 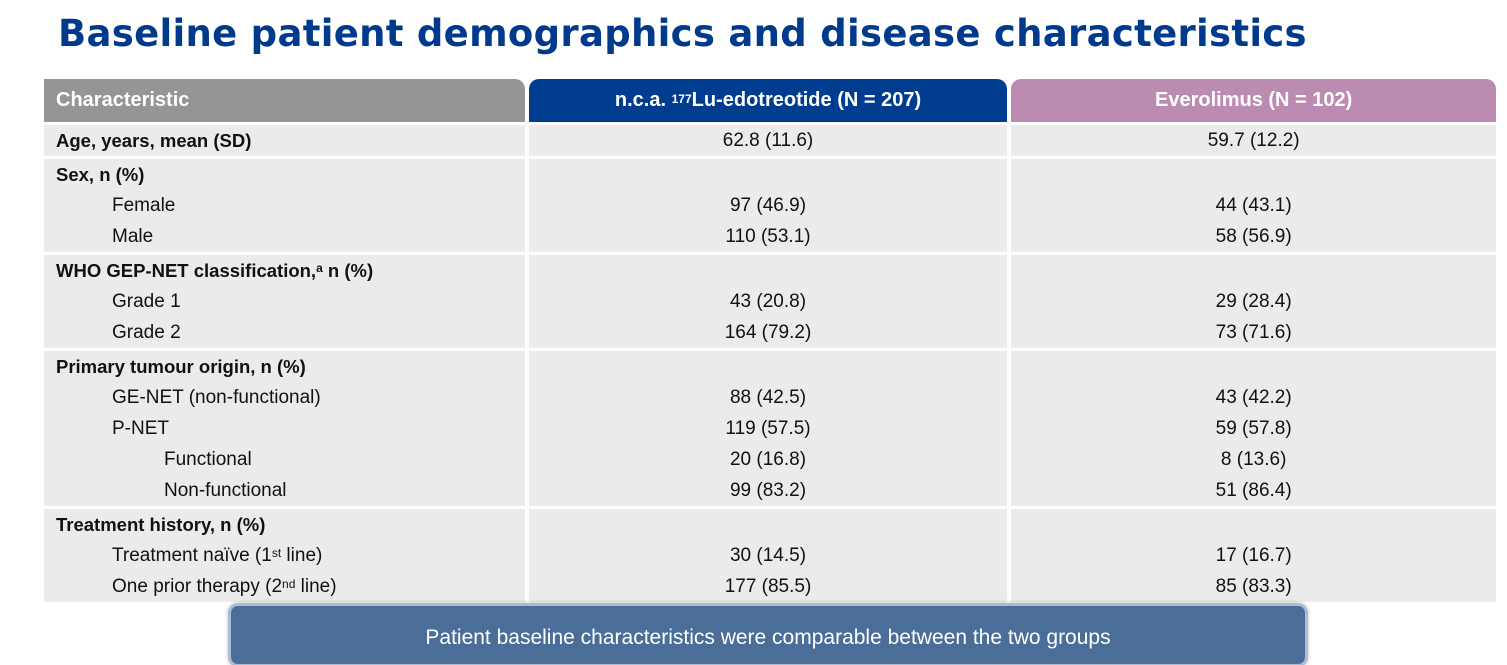 I want to click on pnet-lu-value: 119 (57.5), so click(x=768, y=428).